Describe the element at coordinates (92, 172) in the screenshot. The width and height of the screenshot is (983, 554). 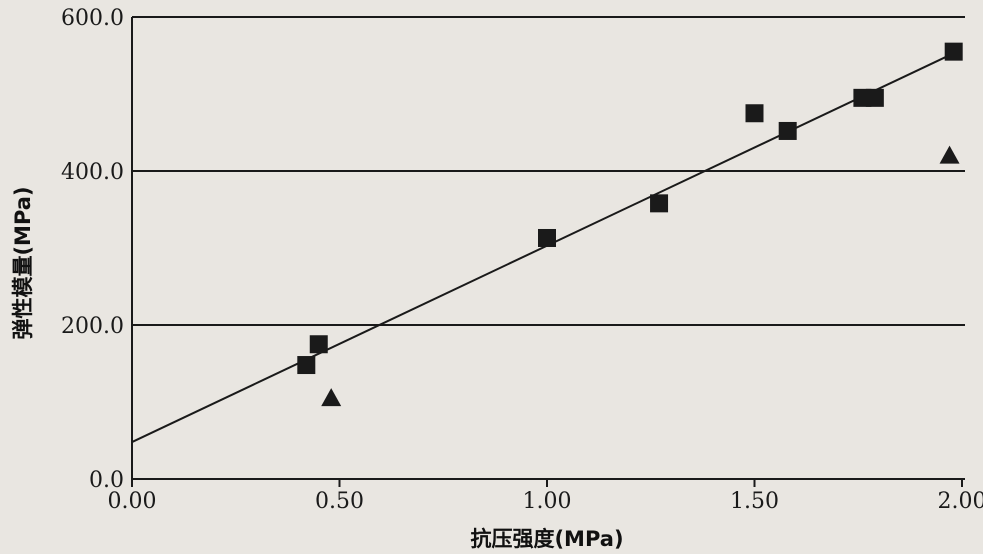
I see `y-tick-label: 400.0` at that location.